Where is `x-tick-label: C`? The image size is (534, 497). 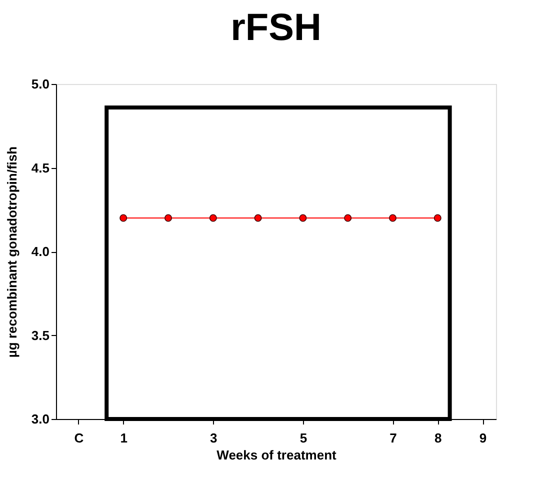 x-tick-label: C is located at coordinates (79, 438).